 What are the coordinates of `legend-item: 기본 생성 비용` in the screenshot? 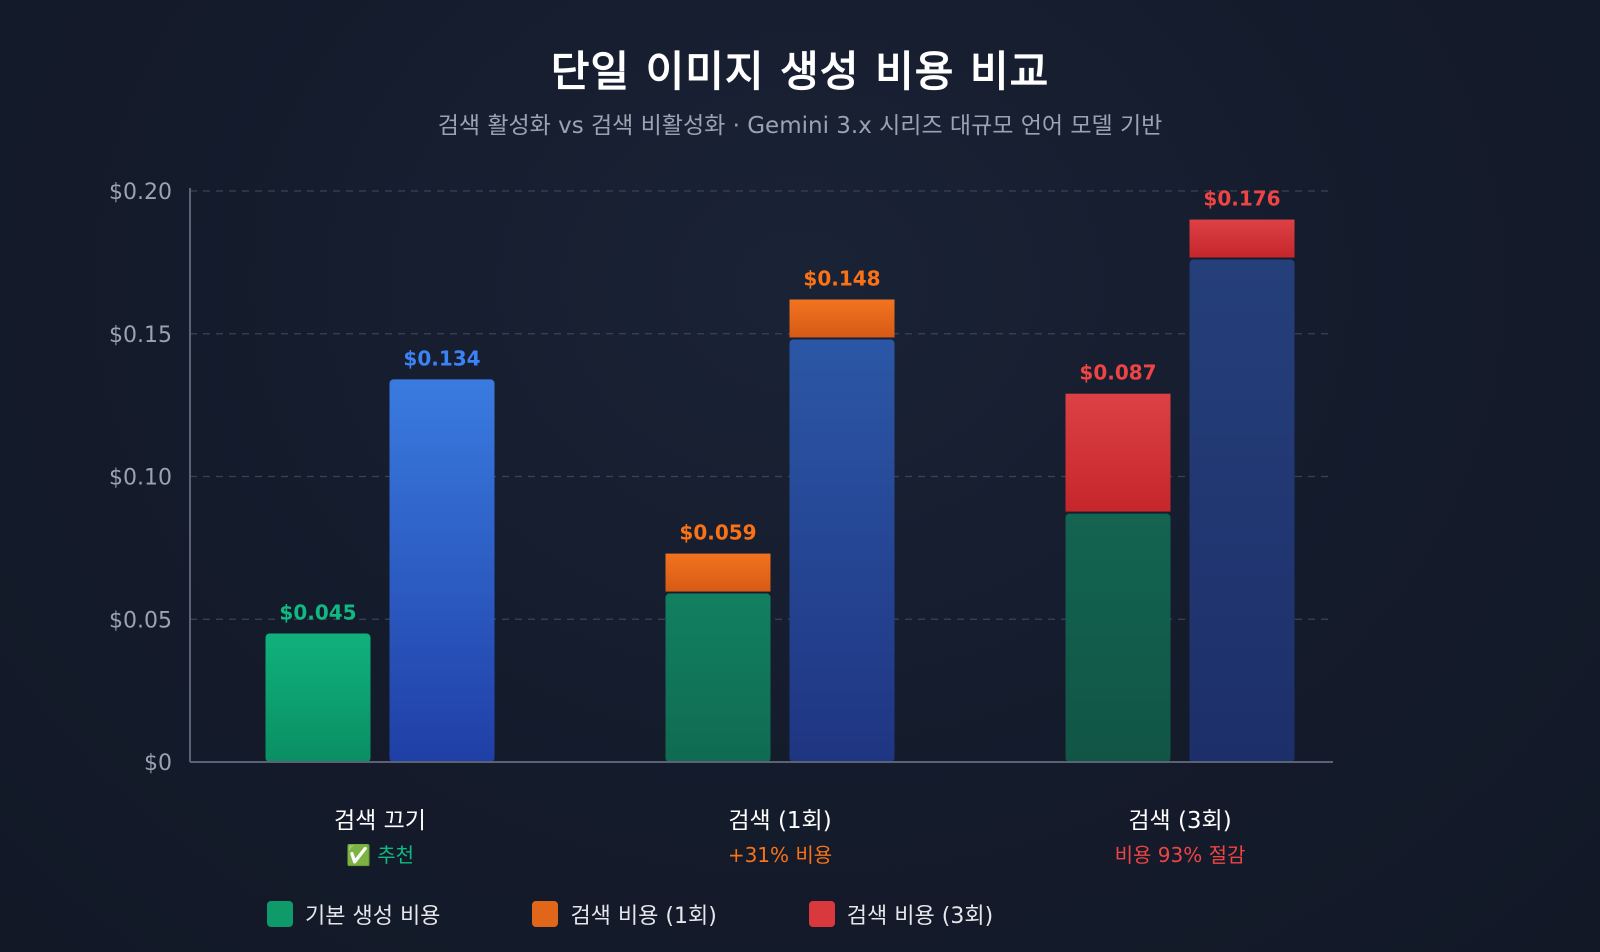 It's located at (353, 914).